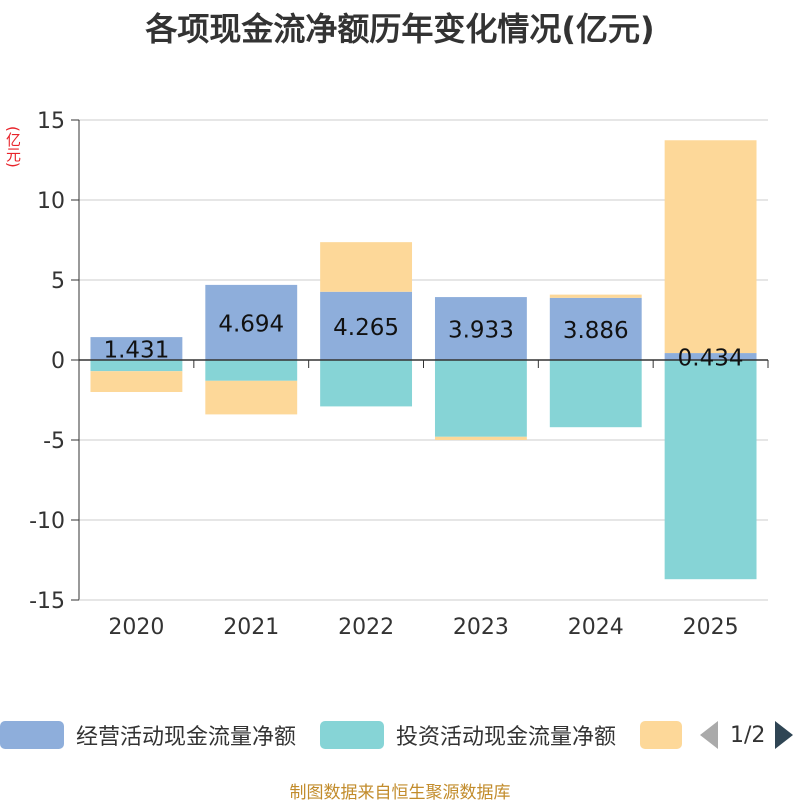 This screenshot has height=803, width=800. What do you see at coordinates (54, 441) in the screenshot?
I see `y-tick-label: -5` at bounding box center [54, 441].